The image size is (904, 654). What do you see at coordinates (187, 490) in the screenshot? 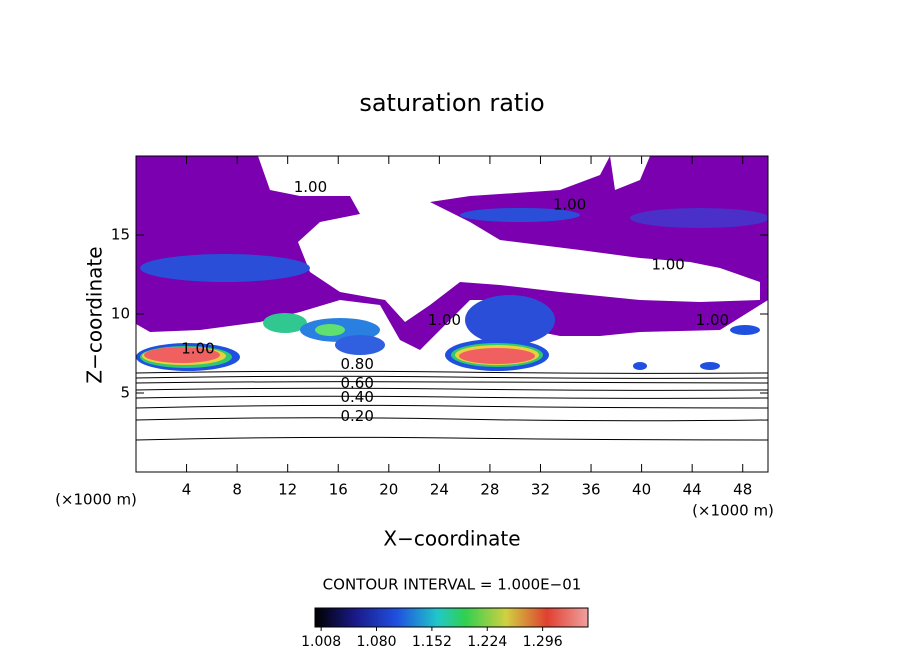
I see `x-tick-label: 4` at bounding box center [187, 490].